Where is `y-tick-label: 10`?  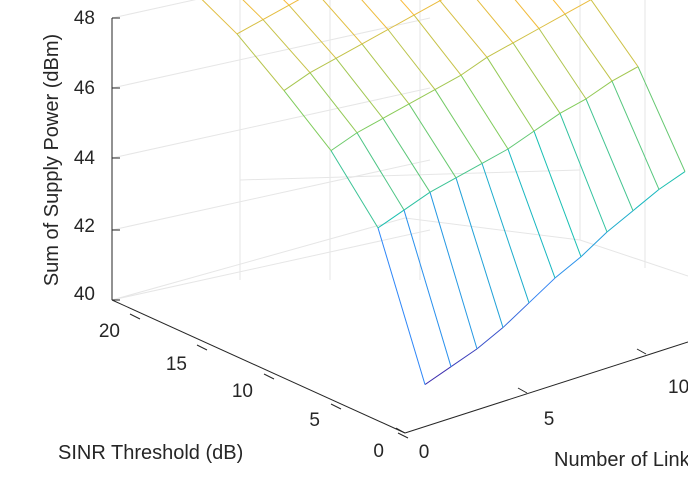 y-tick-label: 10 is located at coordinates (242, 391).